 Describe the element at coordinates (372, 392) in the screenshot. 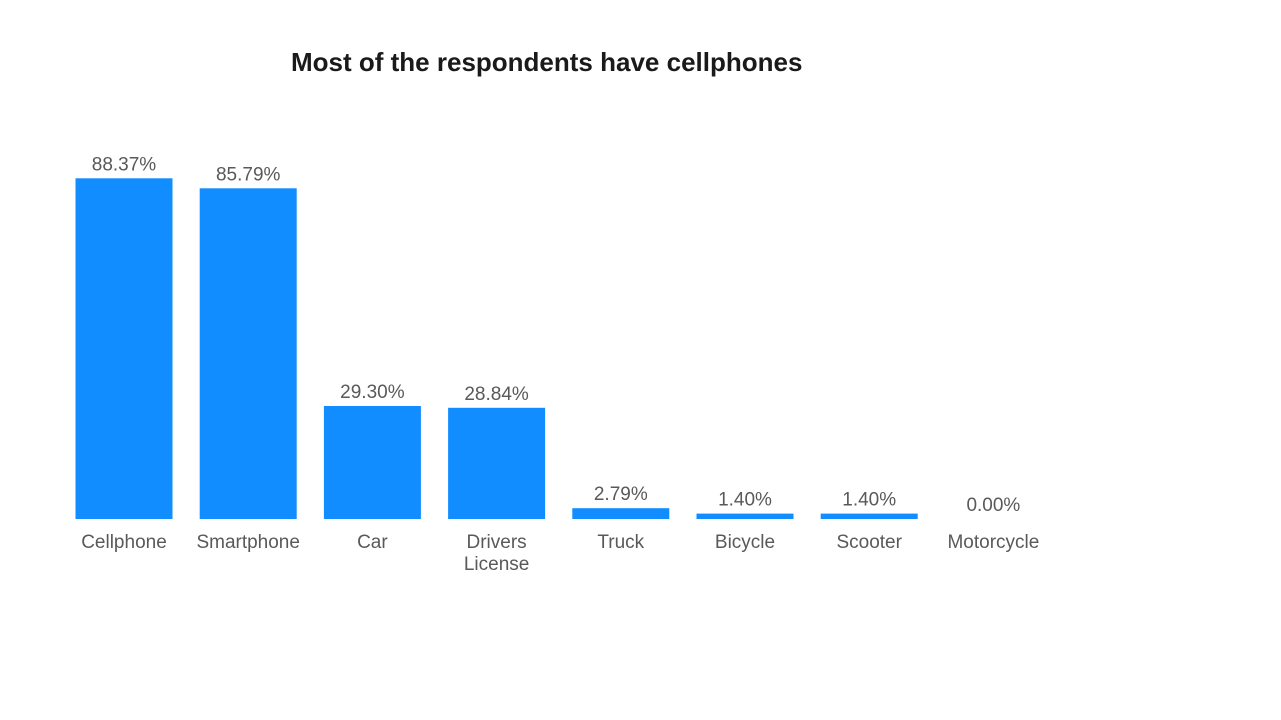

I see `value-label: 29.30%` at that location.